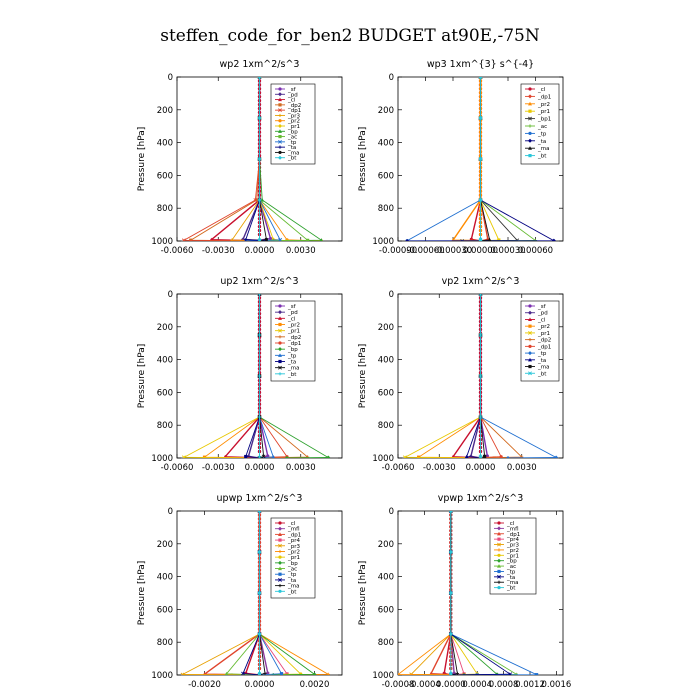  I want to click on y-tick-label: 400, so click(165, 144).